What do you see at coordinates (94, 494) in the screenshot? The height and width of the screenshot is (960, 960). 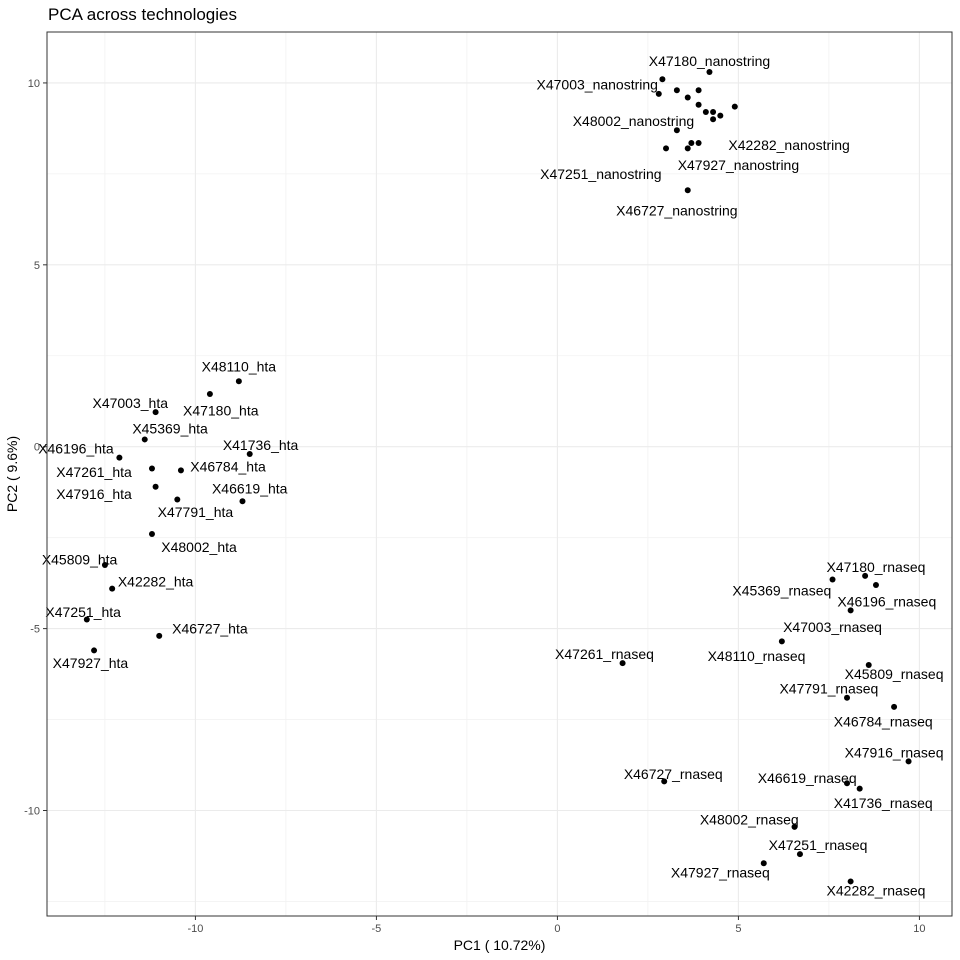 I see `point-label: X47916_hta` at bounding box center [94, 494].